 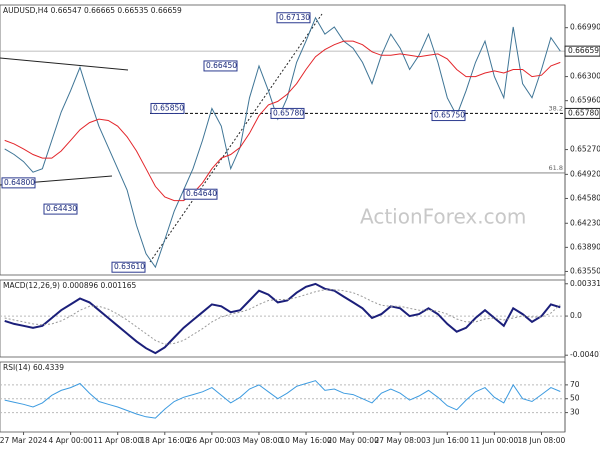 What do you see at coordinates (585, 222) in the screenshot?
I see `y-tick-label: 0.64230` at bounding box center [585, 222].